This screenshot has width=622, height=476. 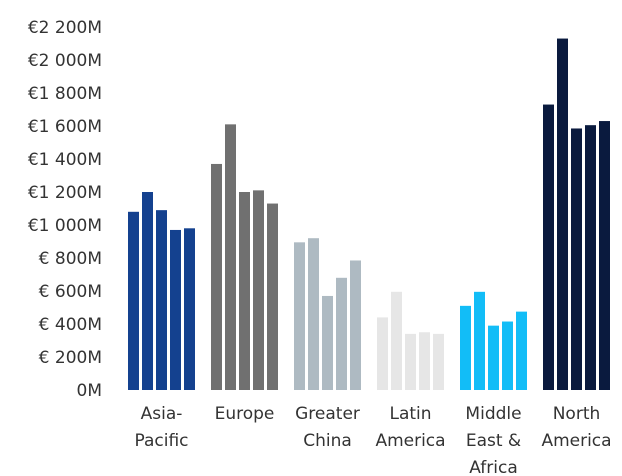 What do you see at coordinates (70, 358) in the screenshot?
I see `y-tick-label: € 200M` at bounding box center [70, 358].